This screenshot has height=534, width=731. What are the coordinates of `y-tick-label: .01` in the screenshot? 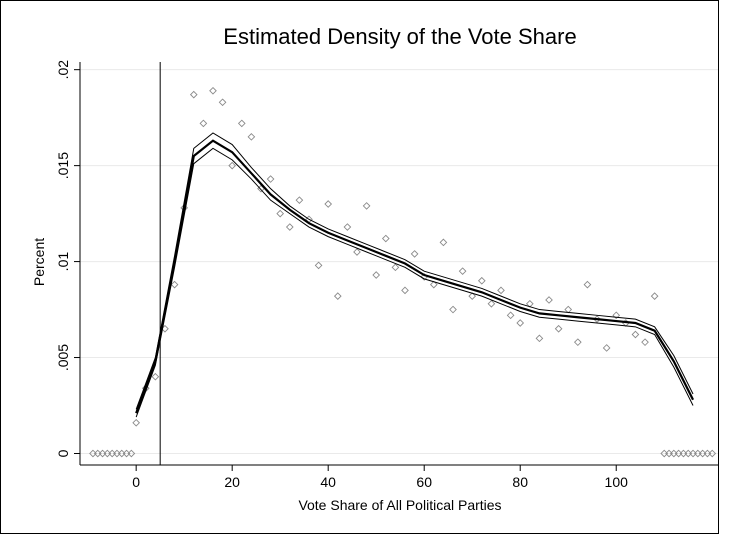 It's located at (63, 262).